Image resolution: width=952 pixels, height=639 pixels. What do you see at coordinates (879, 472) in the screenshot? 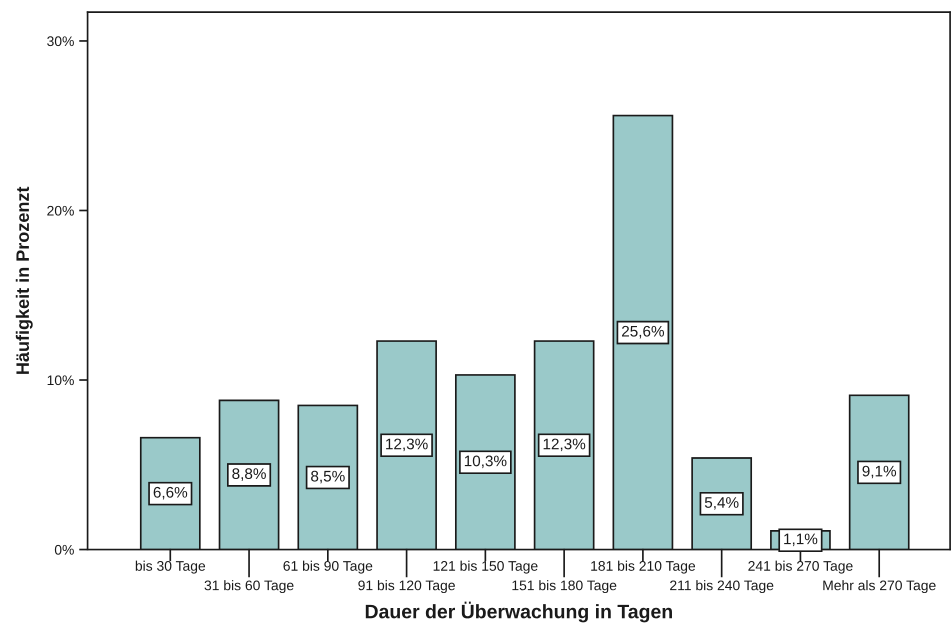
I see `data-label: 9,1%` at bounding box center [879, 472].